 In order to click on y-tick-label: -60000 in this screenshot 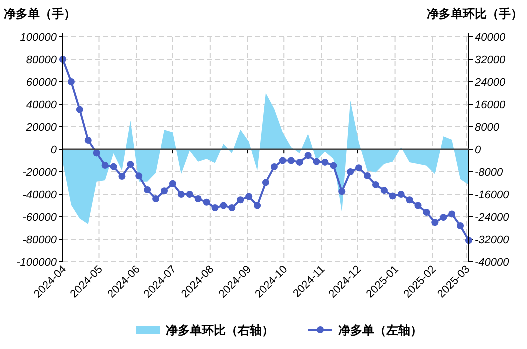, I will do `click(40, 218)`.